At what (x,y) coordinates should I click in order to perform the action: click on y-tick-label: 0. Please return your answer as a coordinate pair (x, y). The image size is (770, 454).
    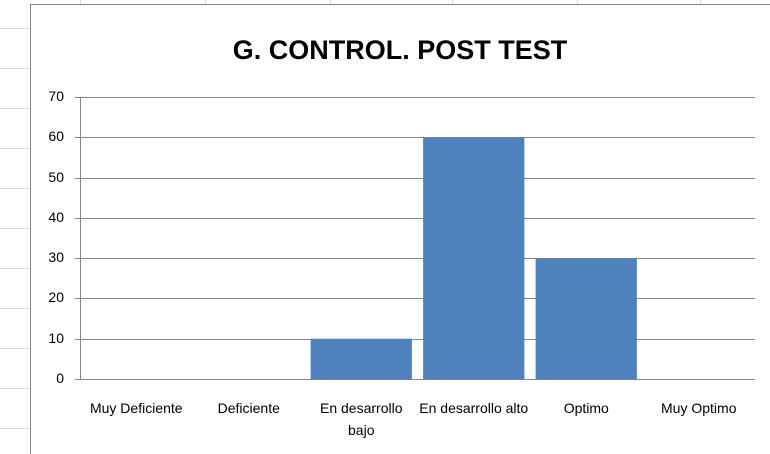
    Looking at the image, I should click on (60, 378).